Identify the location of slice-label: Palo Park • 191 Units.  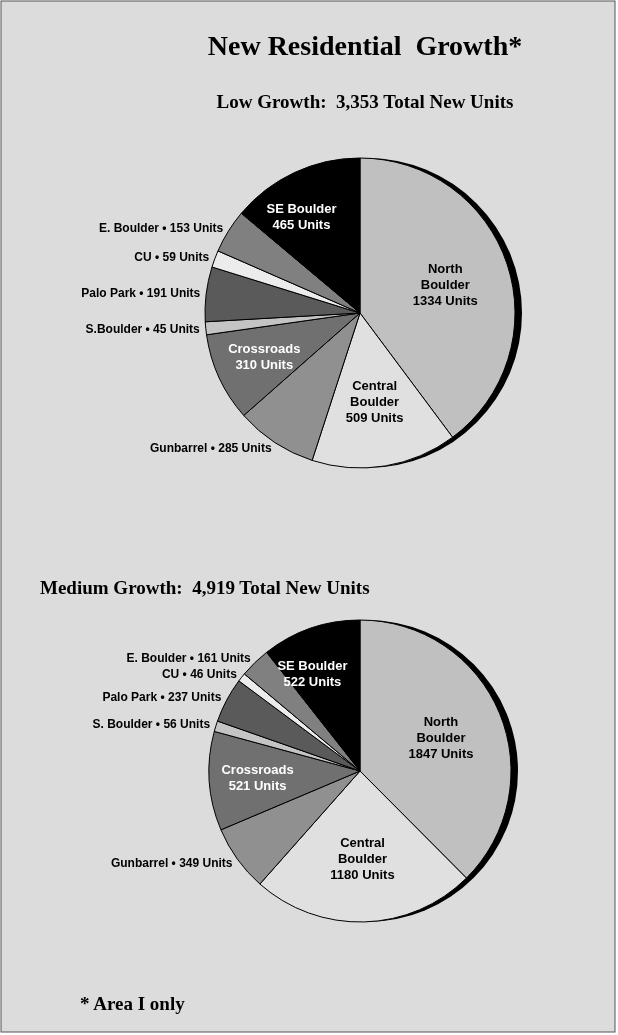
(141, 293).